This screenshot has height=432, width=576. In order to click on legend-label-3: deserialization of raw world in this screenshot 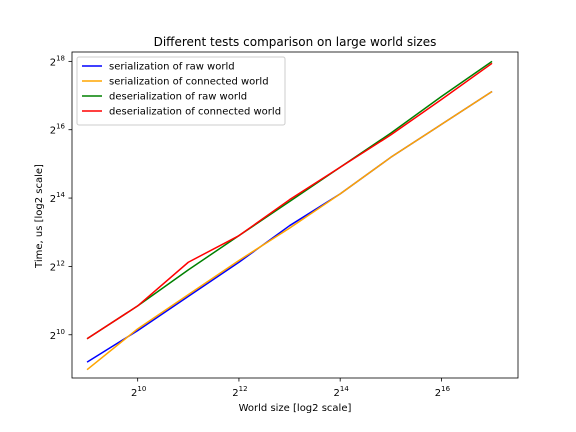, I will do `click(178, 97)`.